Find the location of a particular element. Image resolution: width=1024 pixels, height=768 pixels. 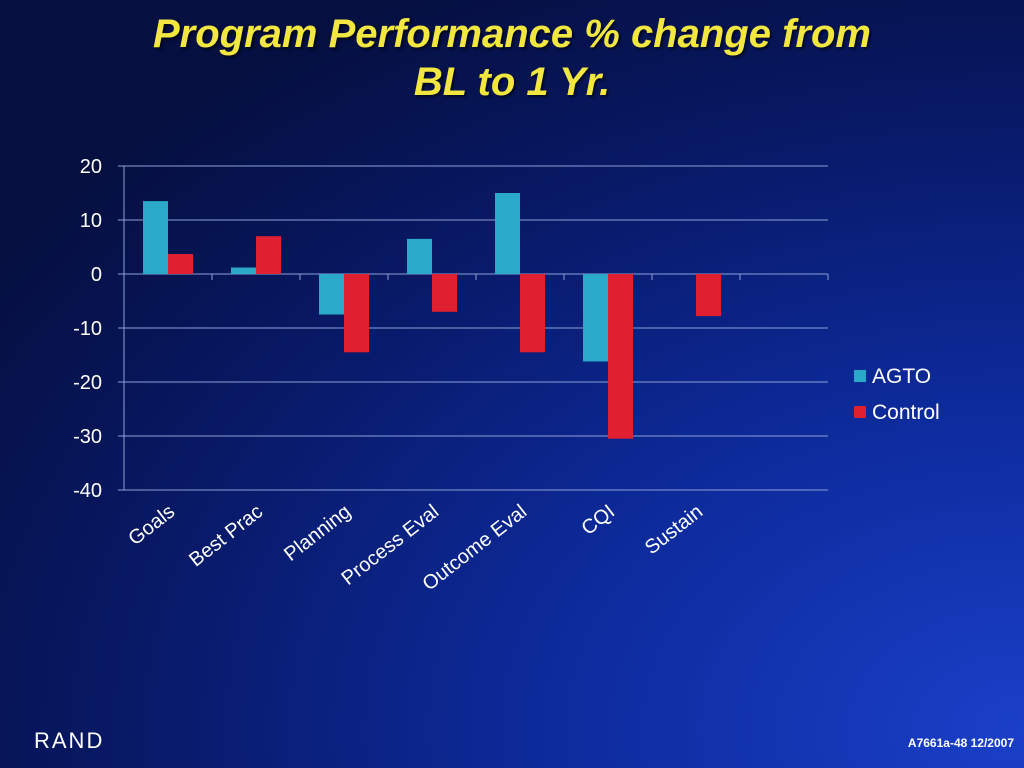

x-category-label: Best Prac is located at coordinates (226, 536).